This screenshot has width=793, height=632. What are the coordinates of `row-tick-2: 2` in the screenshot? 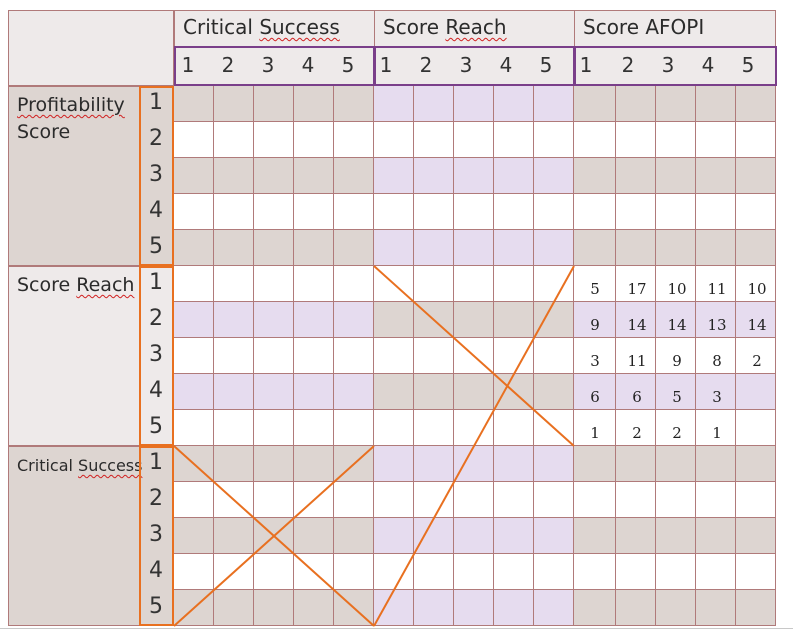 It's located at (156, 138).